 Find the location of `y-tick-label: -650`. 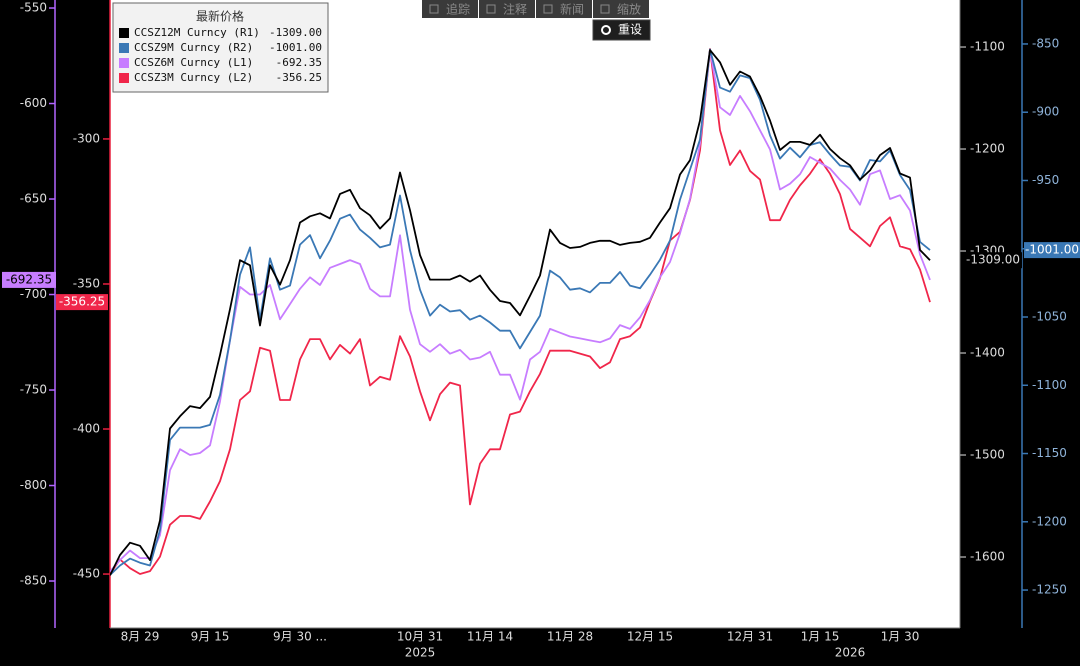

y-tick-label: -650 is located at coordinates (33, 199).